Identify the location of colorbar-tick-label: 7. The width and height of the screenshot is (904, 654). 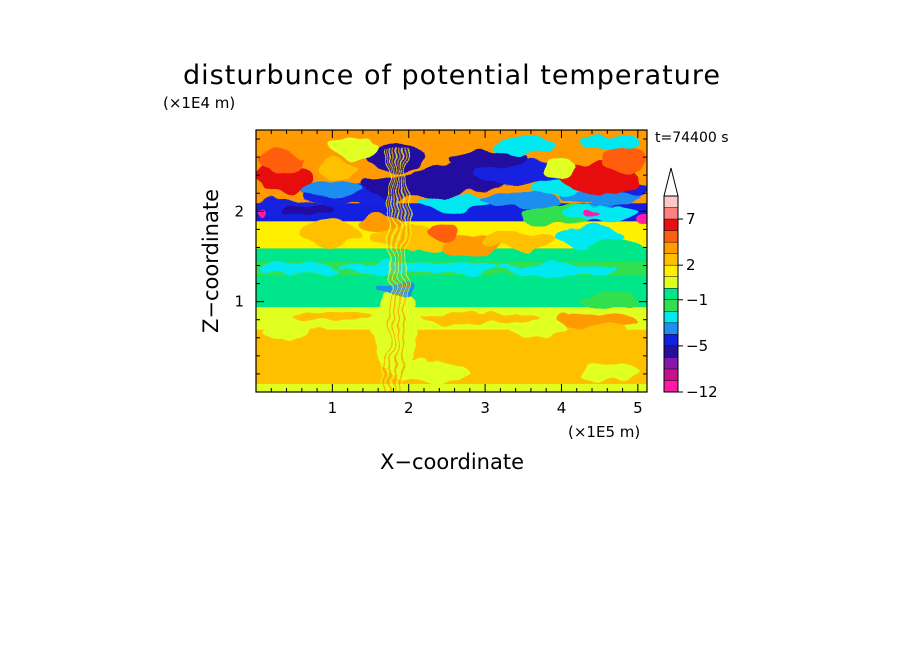
(691, 219).